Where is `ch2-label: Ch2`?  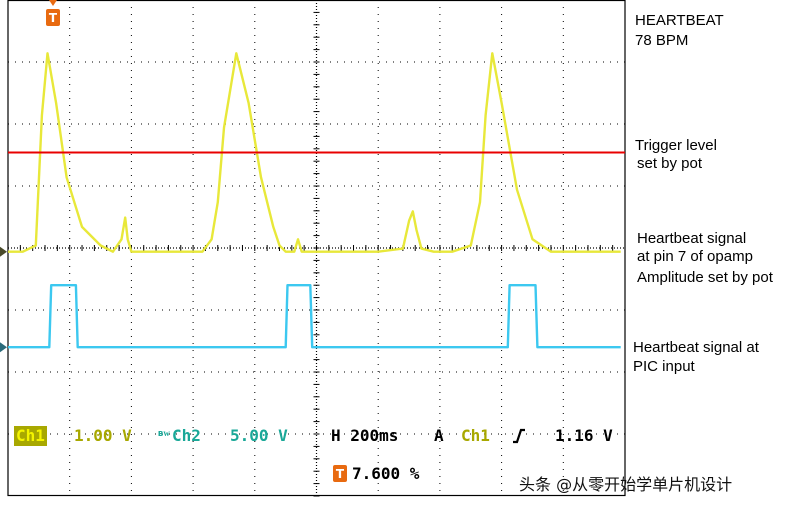 ch2-label: Ch2 is located at coordinates (186, 435).